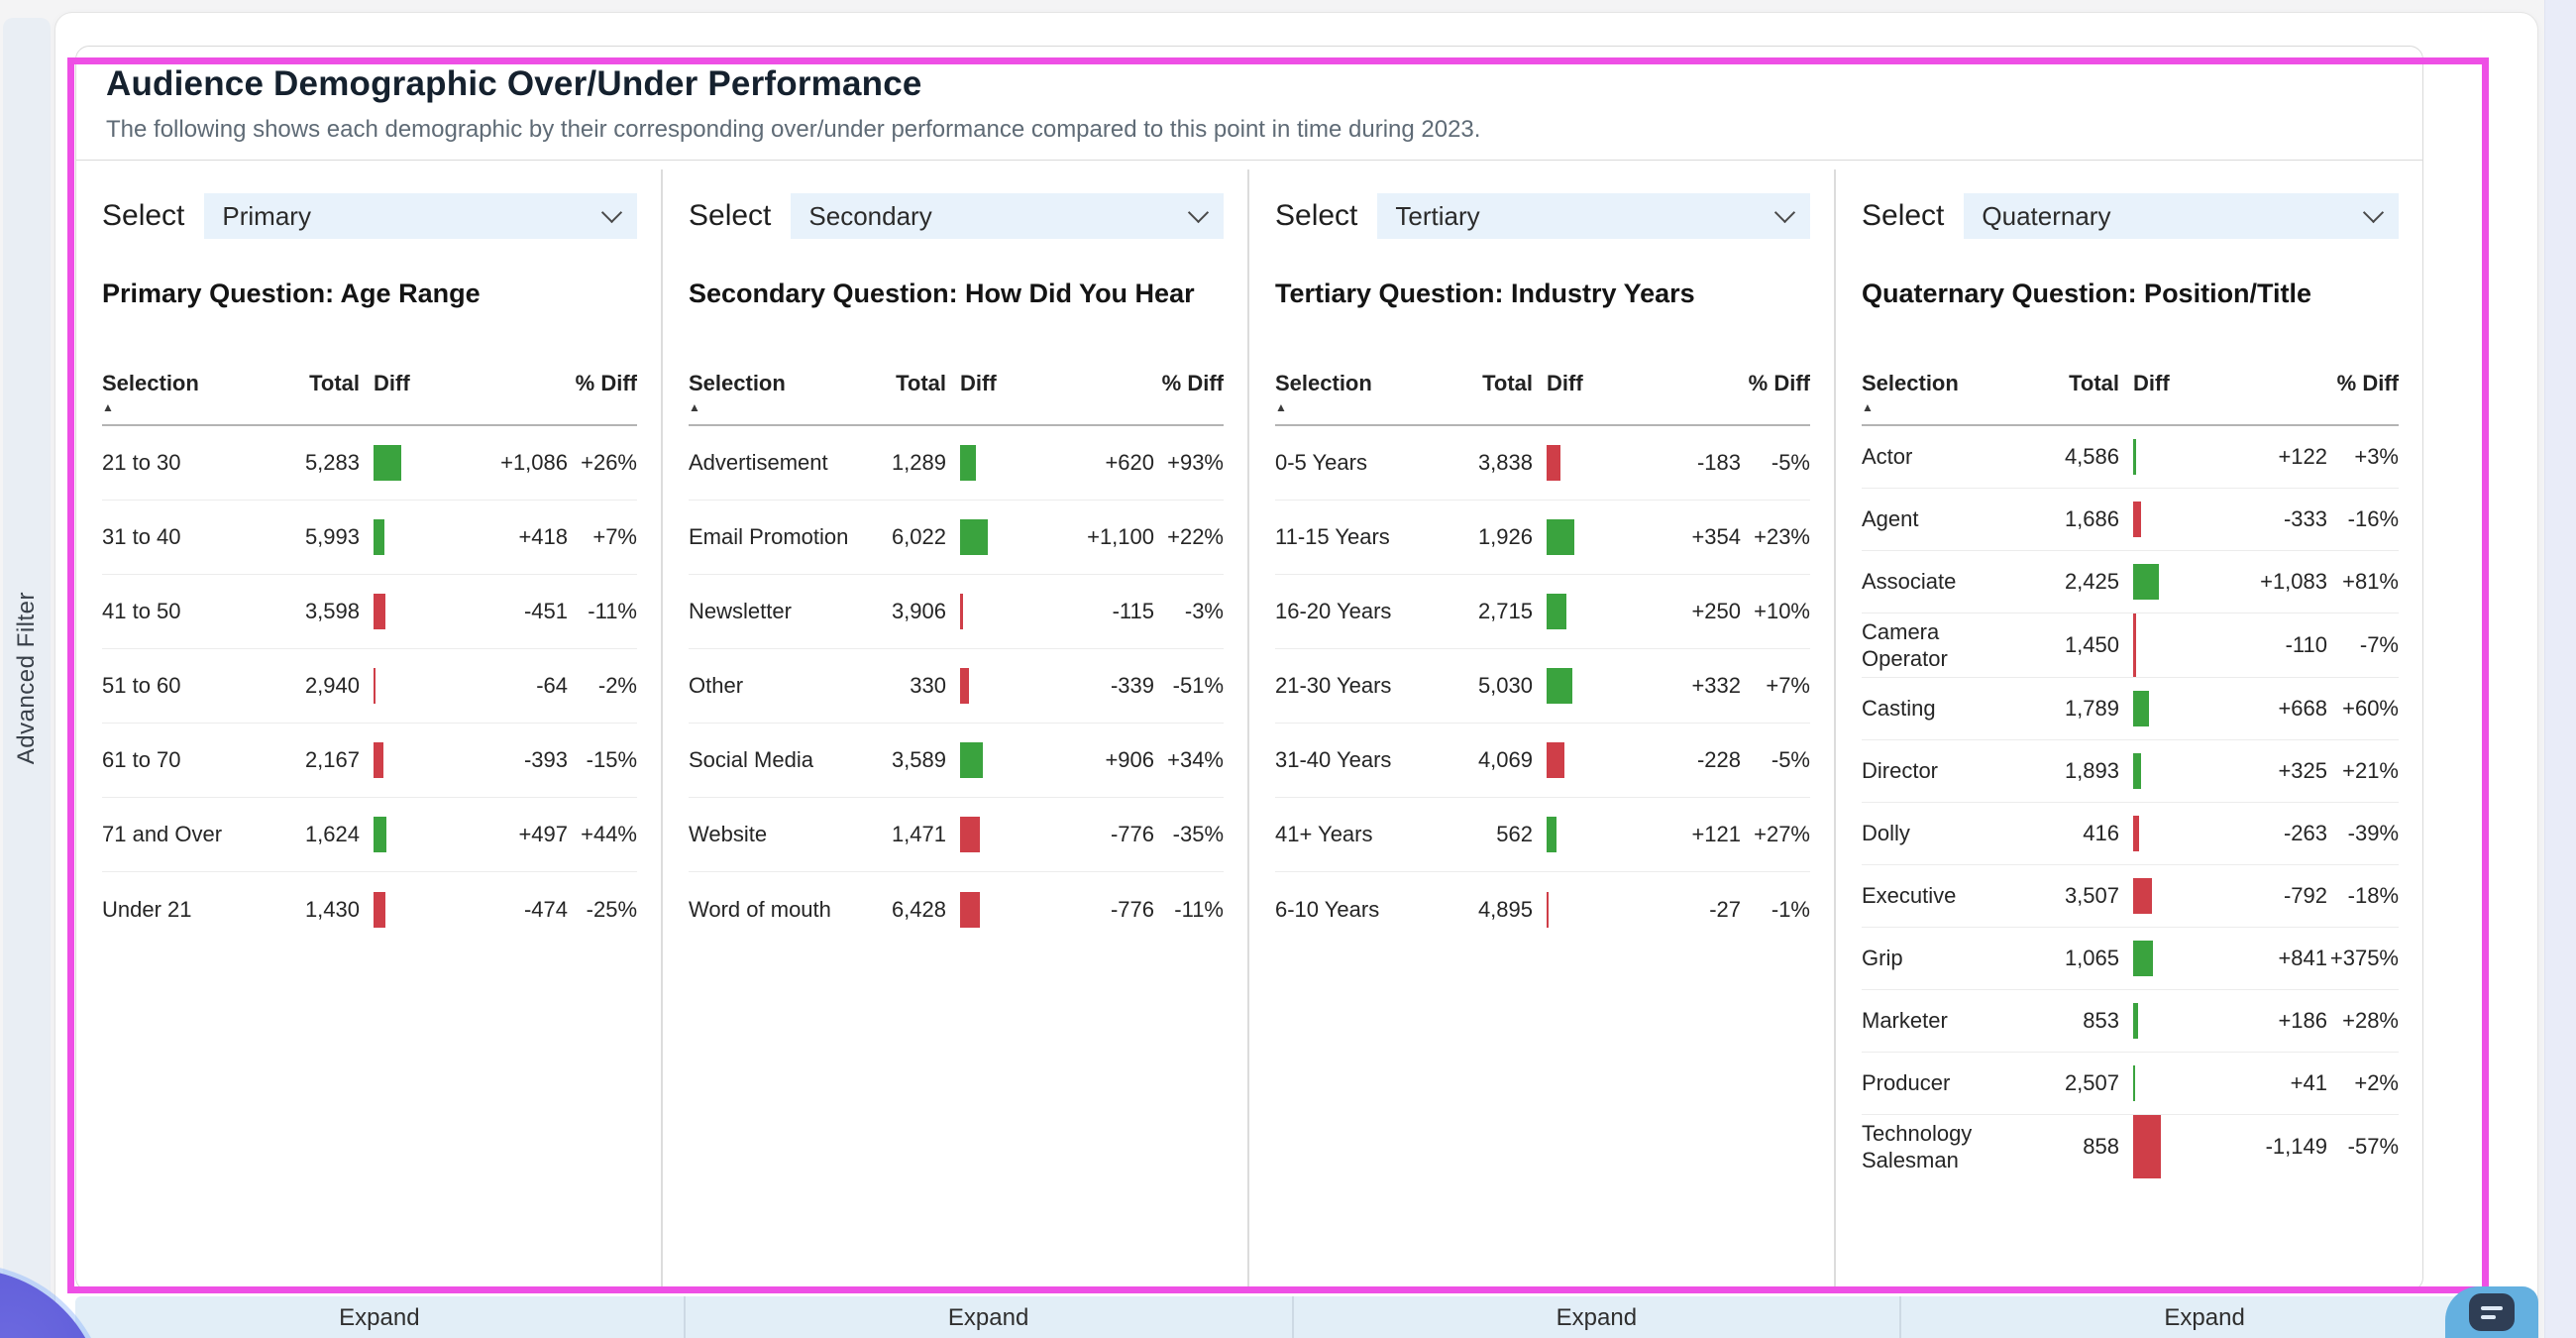 The width and height of the screenshot is (2576, 1338). I want to click on chat-icon, so click(2492, 1312).